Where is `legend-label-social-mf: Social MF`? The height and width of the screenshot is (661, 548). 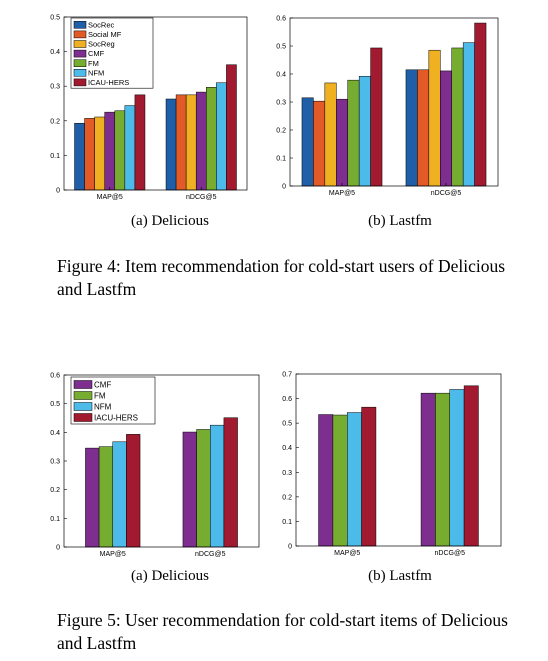
legend-label-social-mf: Social MF is located at coordinates (105, 34).